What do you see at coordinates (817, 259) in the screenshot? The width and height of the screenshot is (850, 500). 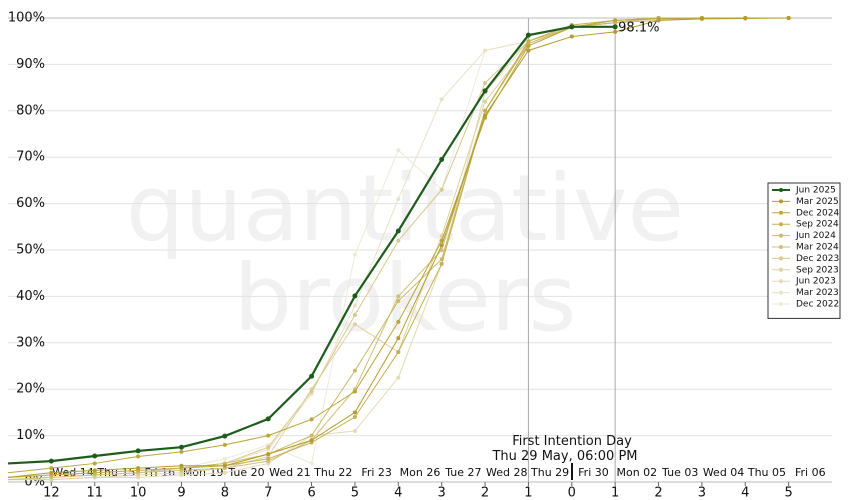 I see `legend-label: Dec 2023` at bounding box center [817, 259].